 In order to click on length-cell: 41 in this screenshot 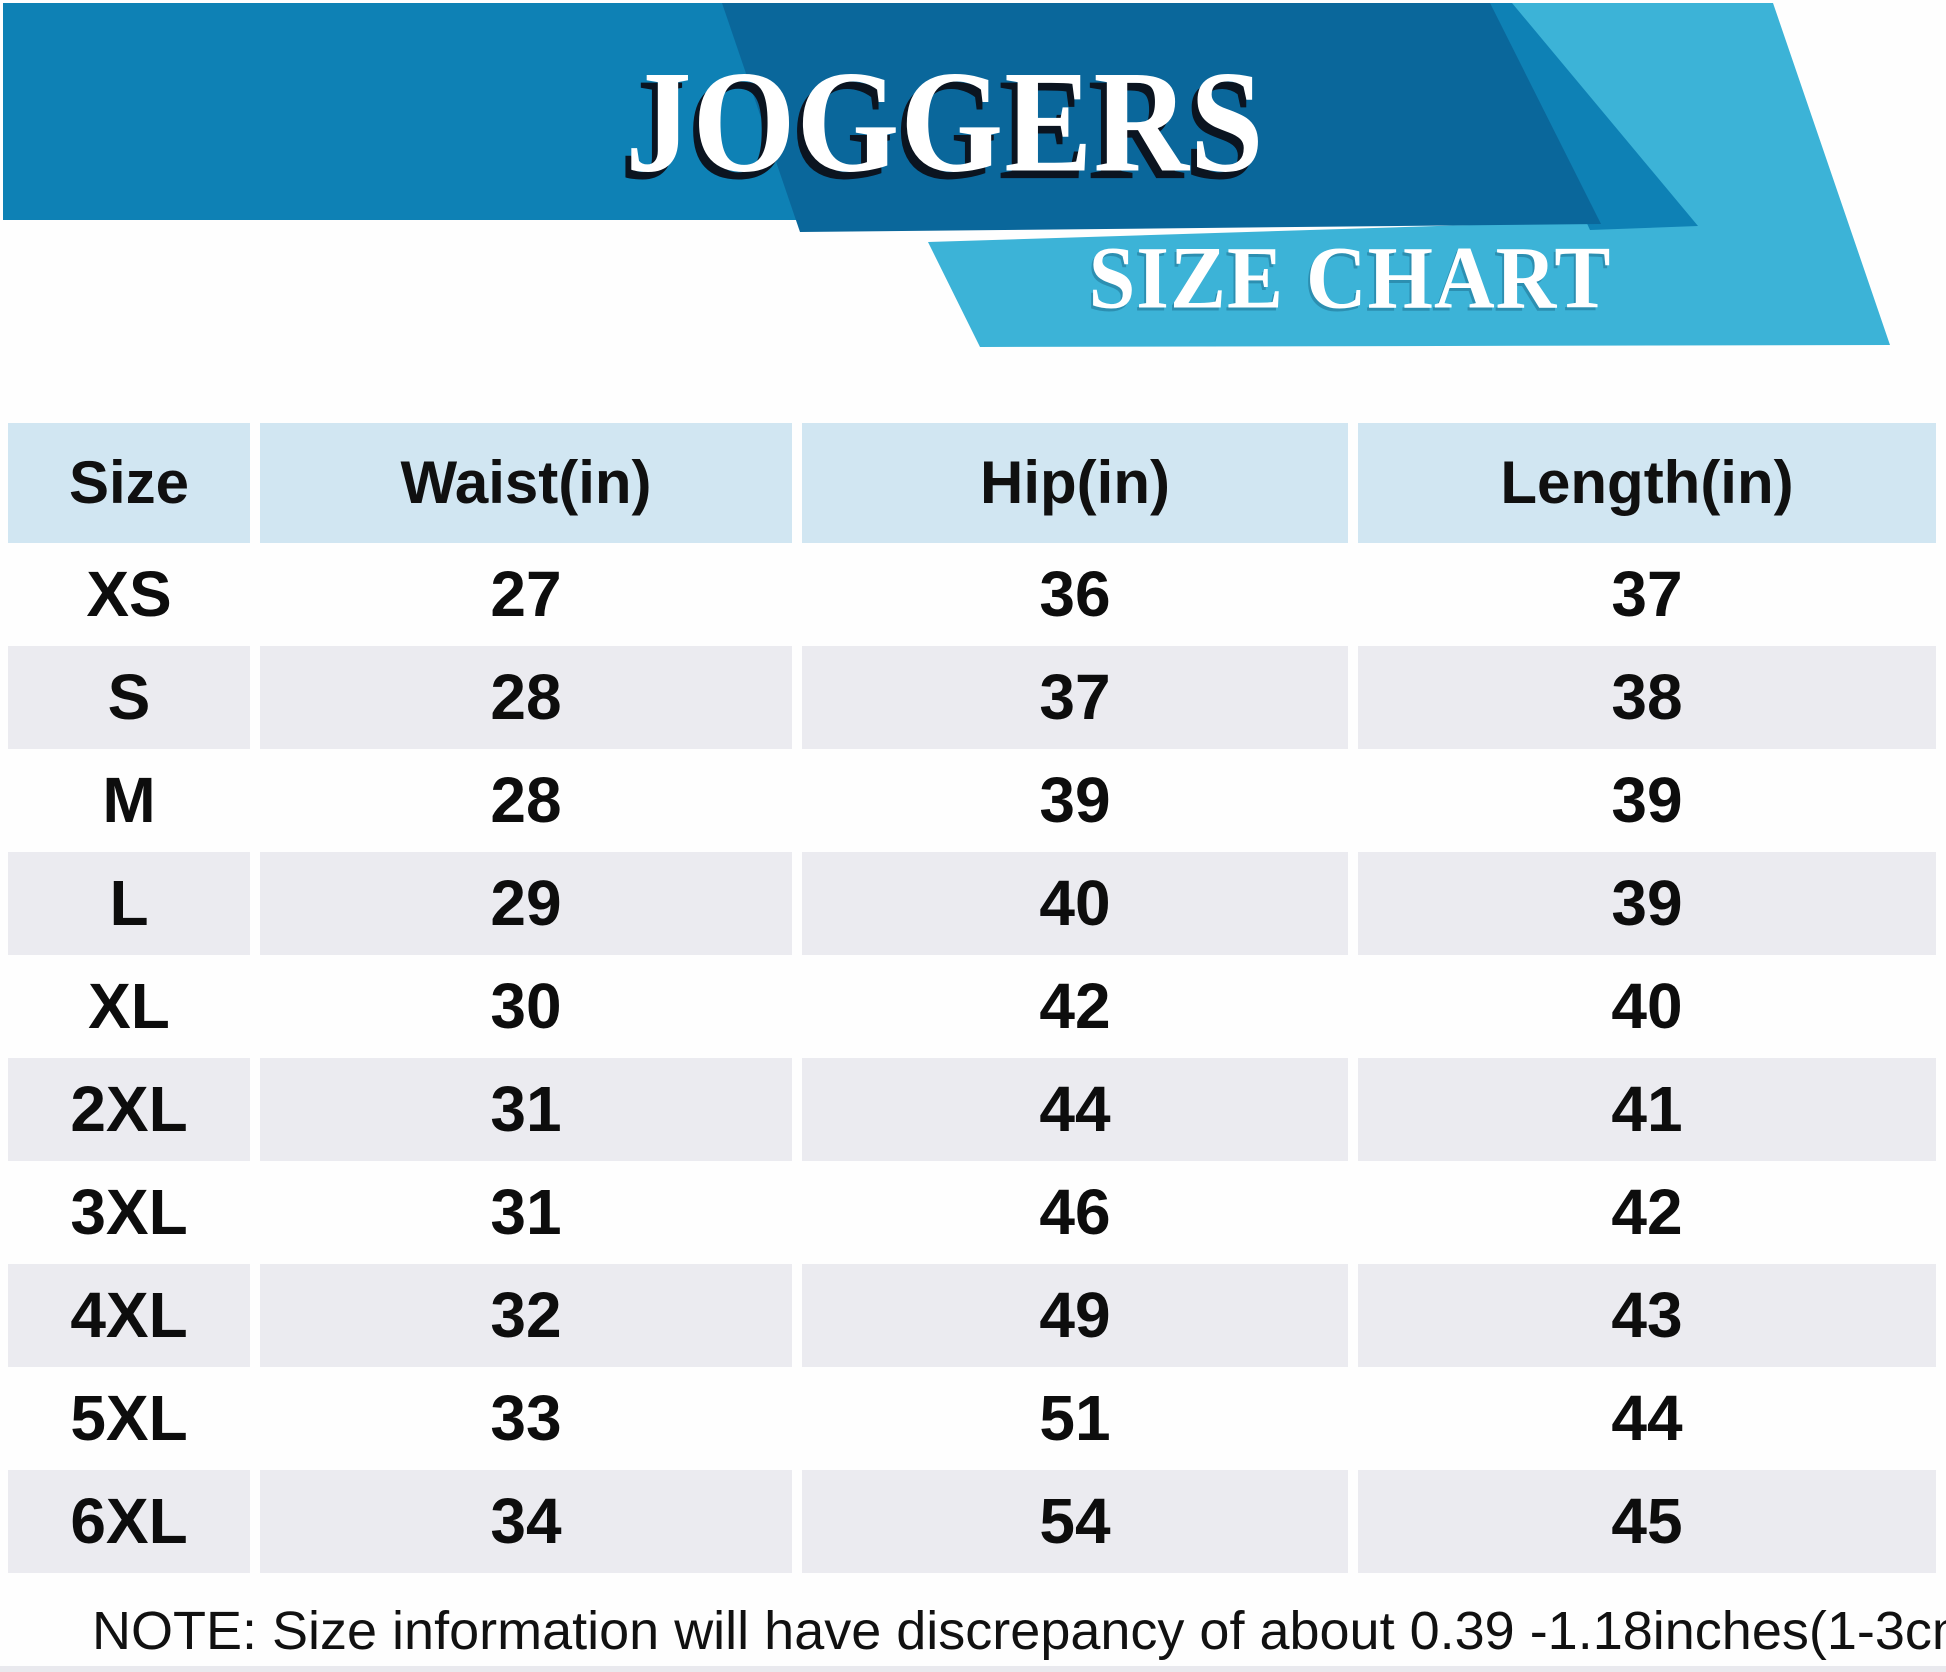, I will do `click(1647, 1109)`.